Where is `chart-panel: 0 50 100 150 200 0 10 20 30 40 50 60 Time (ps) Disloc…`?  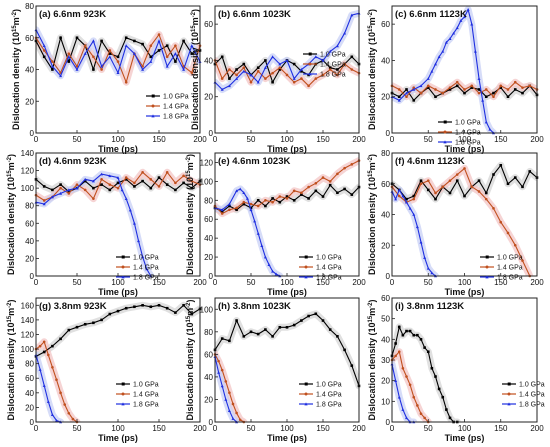
chart-panel: 0 50 100 150 200 0 10 20 30 40 50 60 Time (ps) Disloc… is located at coordinates (456, 368).